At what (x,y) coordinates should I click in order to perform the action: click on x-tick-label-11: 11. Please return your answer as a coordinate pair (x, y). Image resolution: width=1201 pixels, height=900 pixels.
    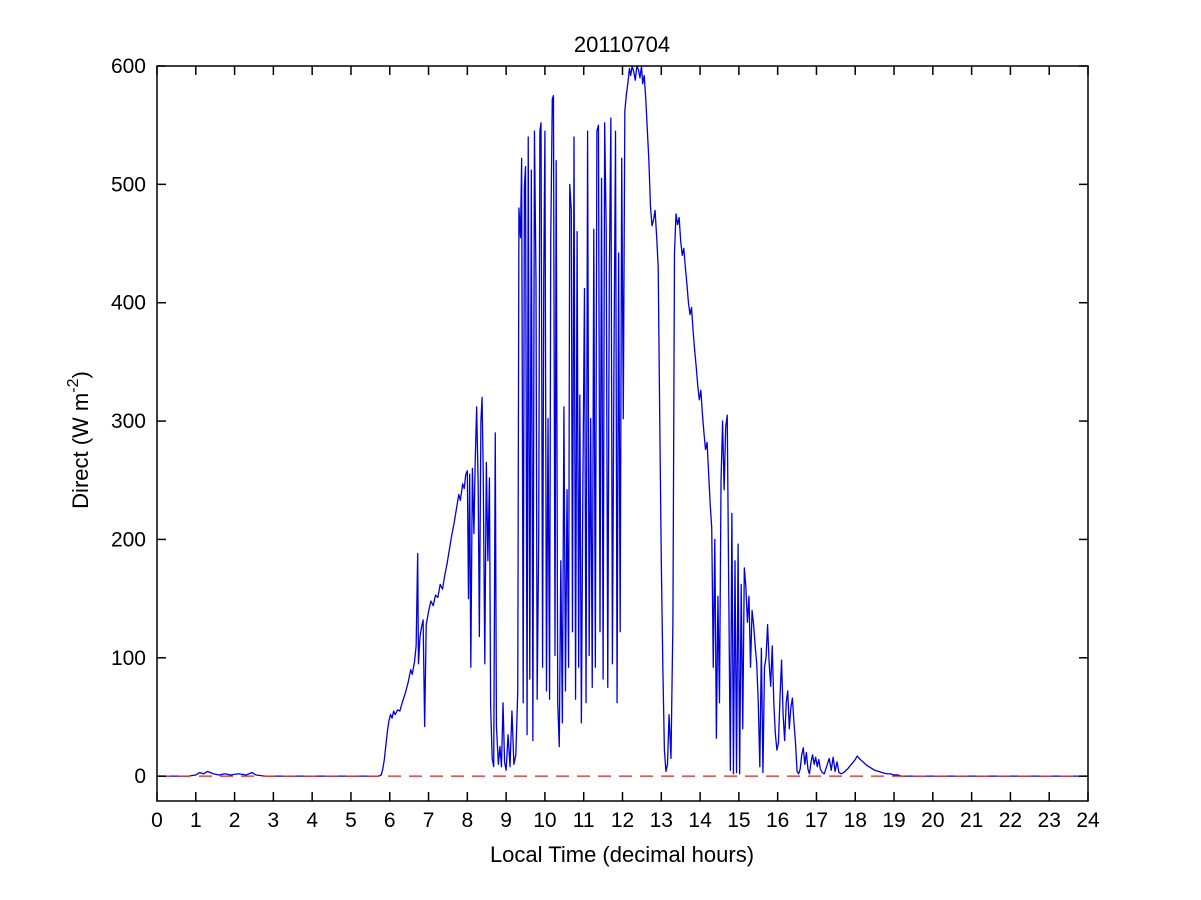
    Looking at the image, I should click on (584, 820).